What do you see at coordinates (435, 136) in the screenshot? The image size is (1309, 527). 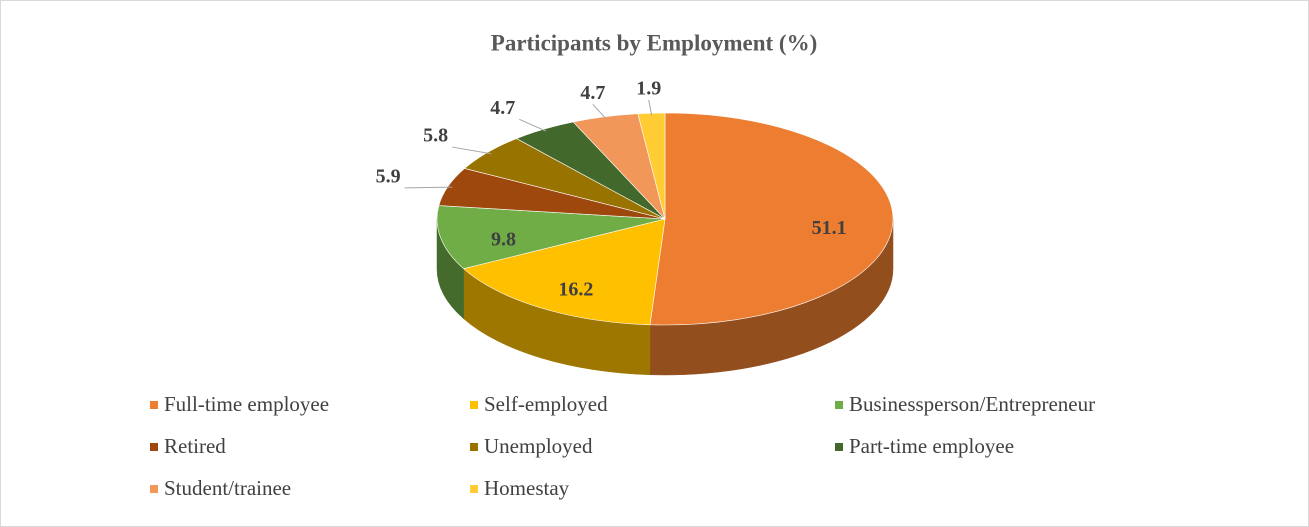 I see `data-label: 5.8` at bounding box center [435, 136].